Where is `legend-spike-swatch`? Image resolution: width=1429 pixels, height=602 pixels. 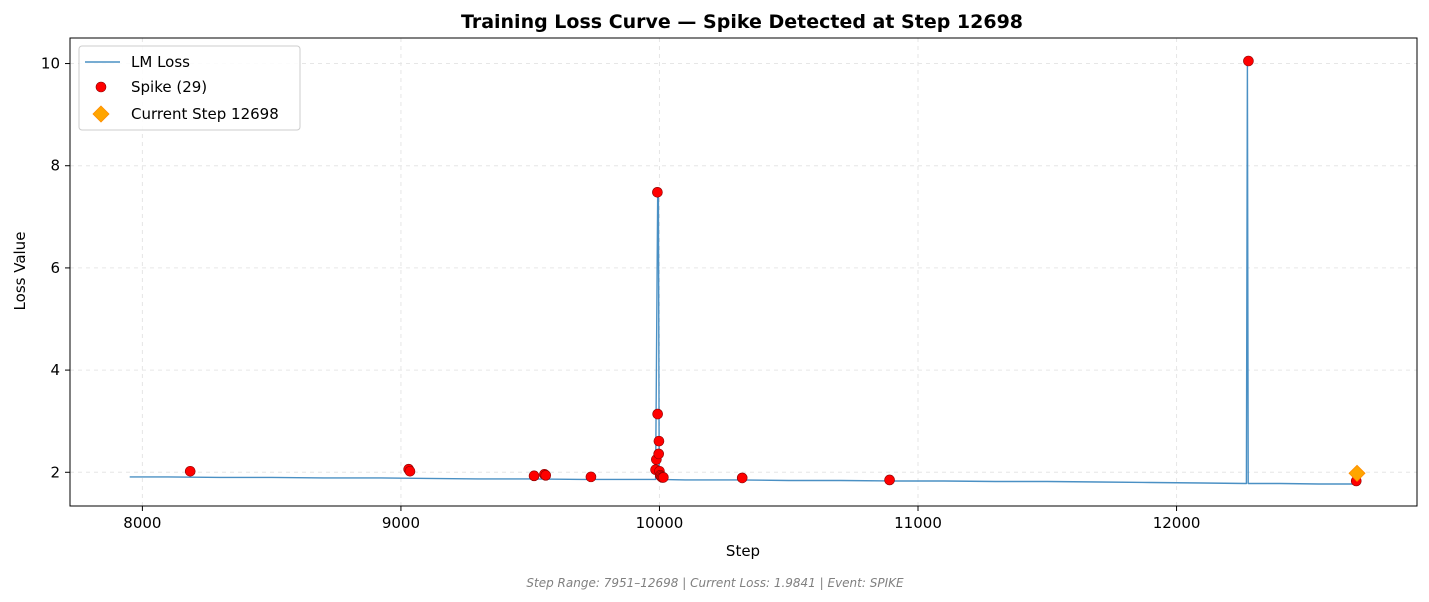 legend-spike-swatch is located at coordinates (101, 87).